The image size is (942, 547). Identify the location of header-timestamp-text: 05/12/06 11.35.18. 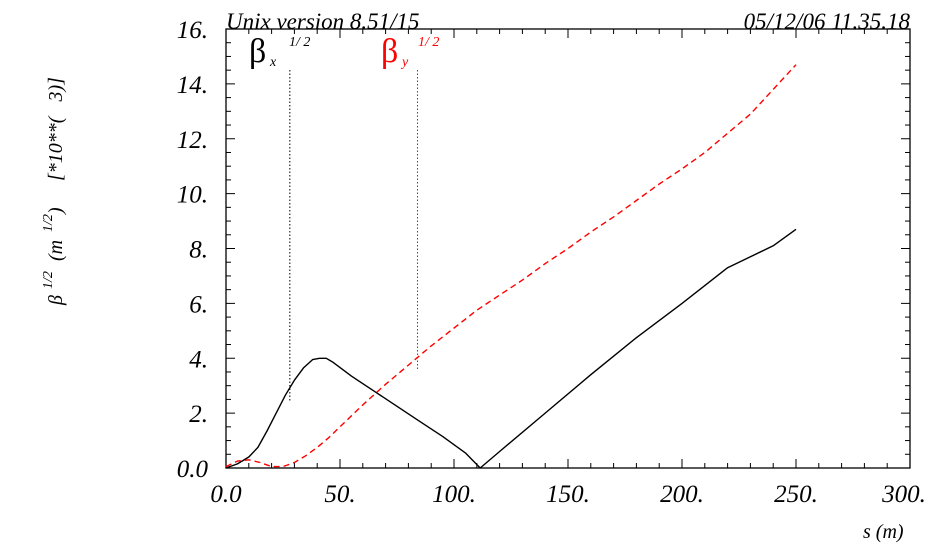
(827, 21).